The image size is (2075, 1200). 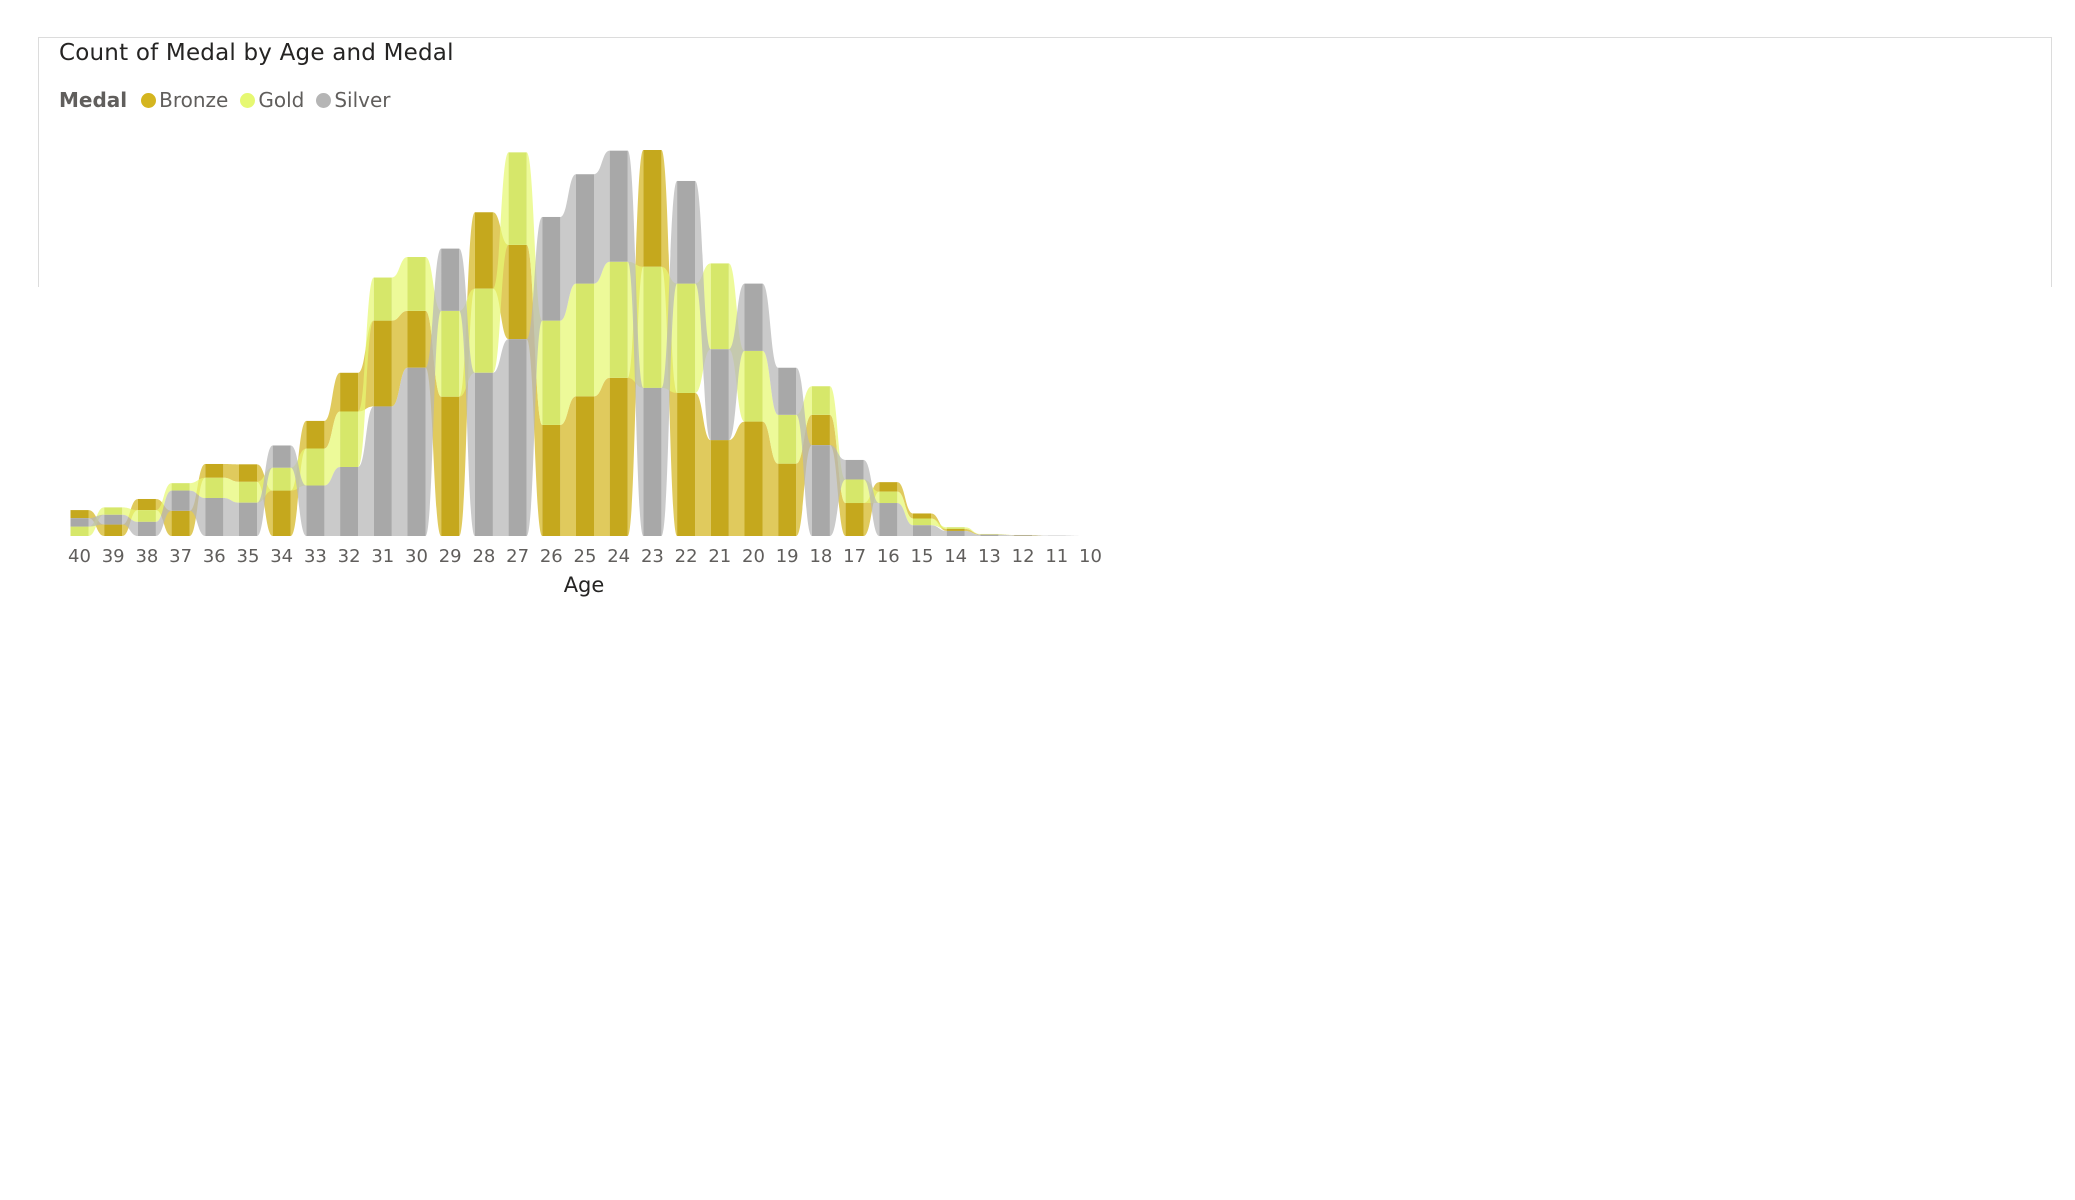 What do you see at coordinates (184, 100) in the screenshot?
I see `legend-item-bronze: Bronze` at bounding box center [184, 100].